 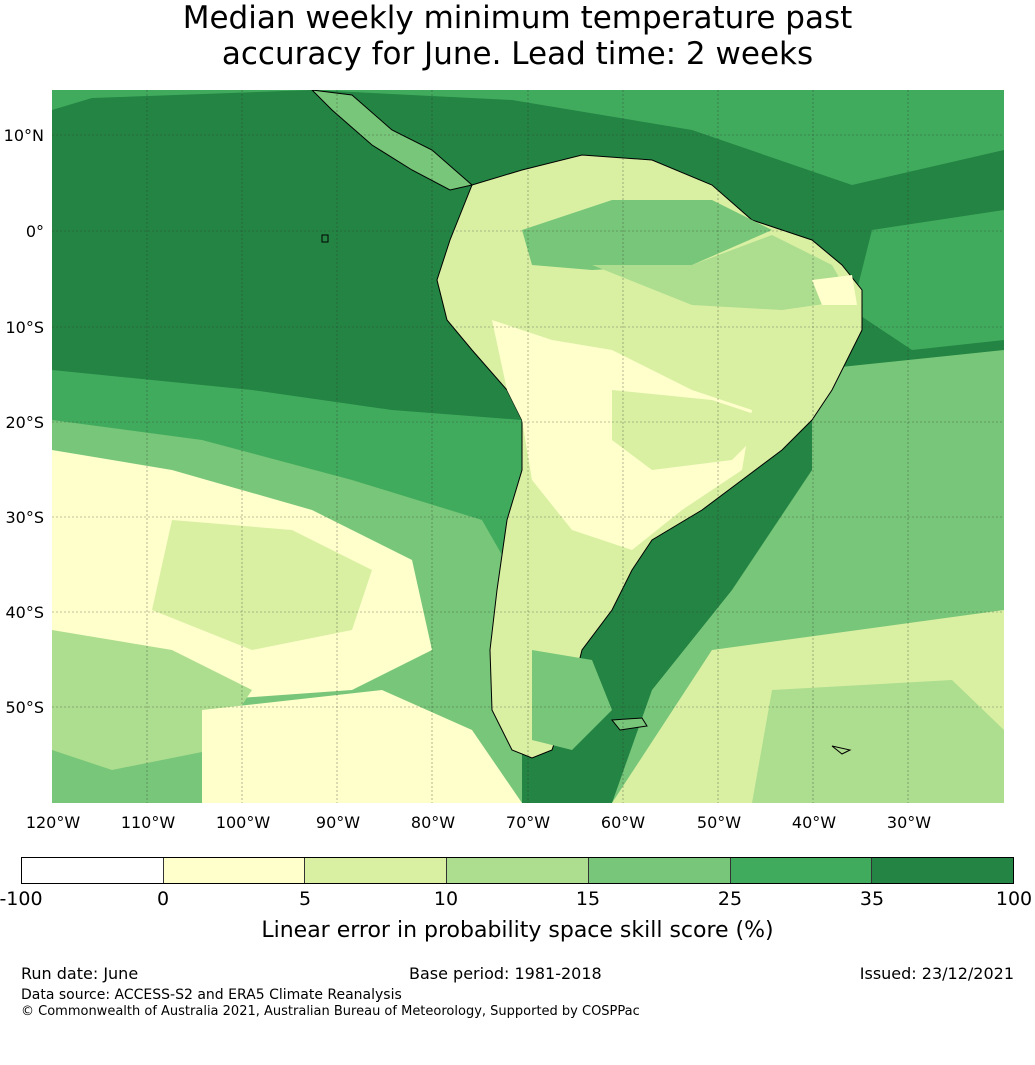 What do you see at coordinates (505, 973) in the screenshot?
I see `base-period: Base period: 1981-2018` at bounding box center [505, 973].